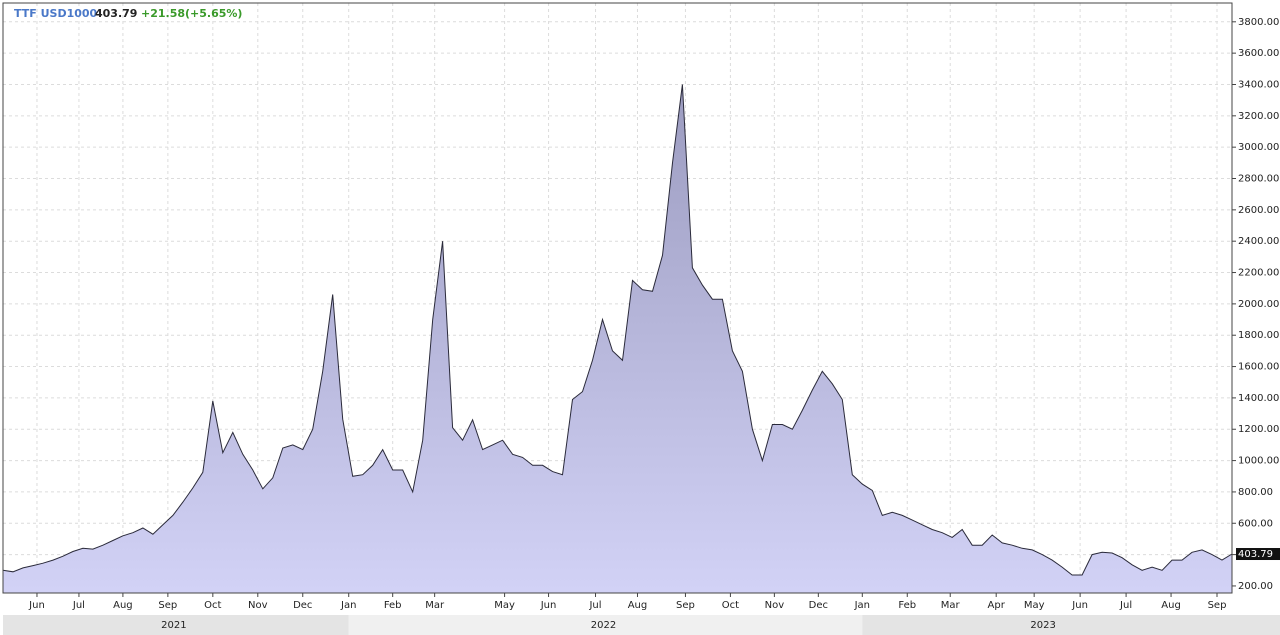 The width and height of the screenshot is (1280, 635). I want to click on axis-strip, so click(640, 604).